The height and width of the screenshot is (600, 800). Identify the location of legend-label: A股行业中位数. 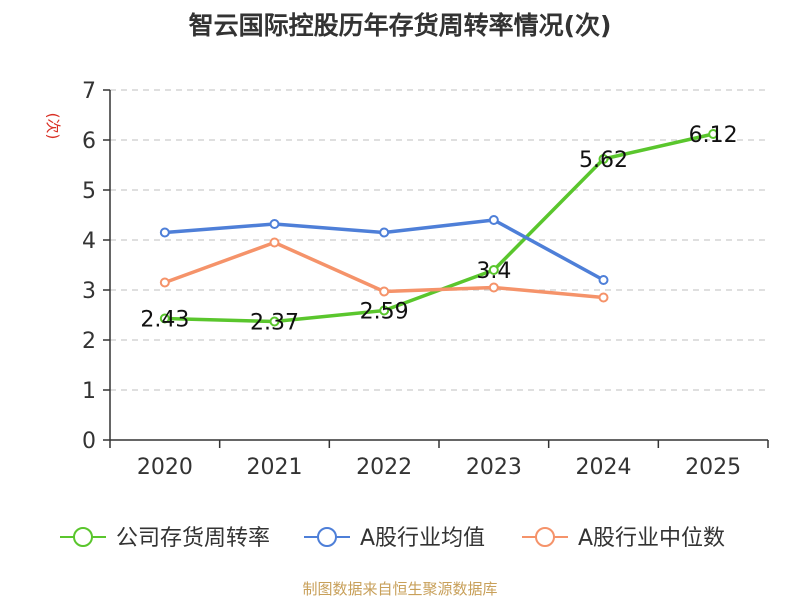
(651, 538).